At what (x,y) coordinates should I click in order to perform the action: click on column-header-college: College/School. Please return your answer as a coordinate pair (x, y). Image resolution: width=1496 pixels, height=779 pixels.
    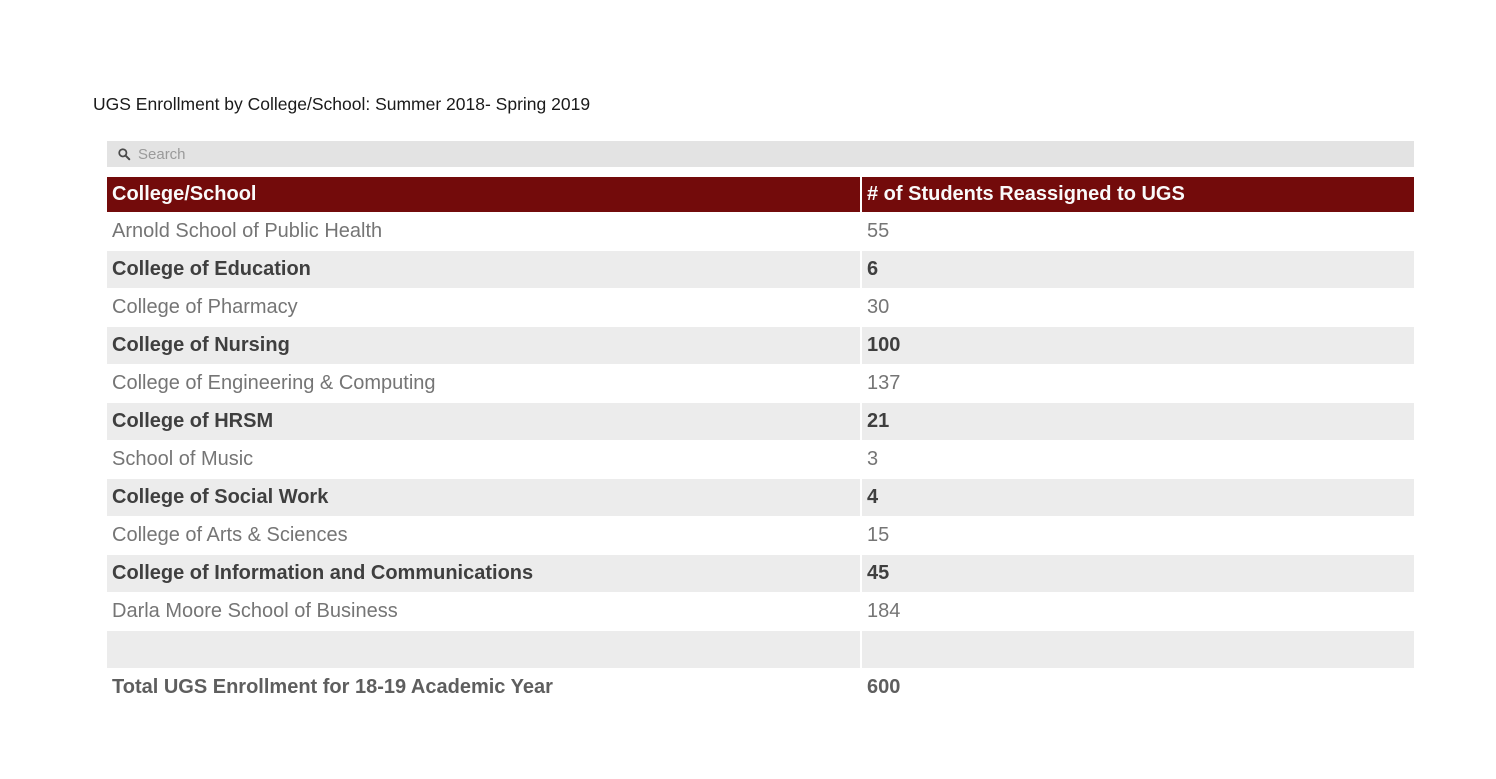
    Looking at the image, I should click on (484, 195).